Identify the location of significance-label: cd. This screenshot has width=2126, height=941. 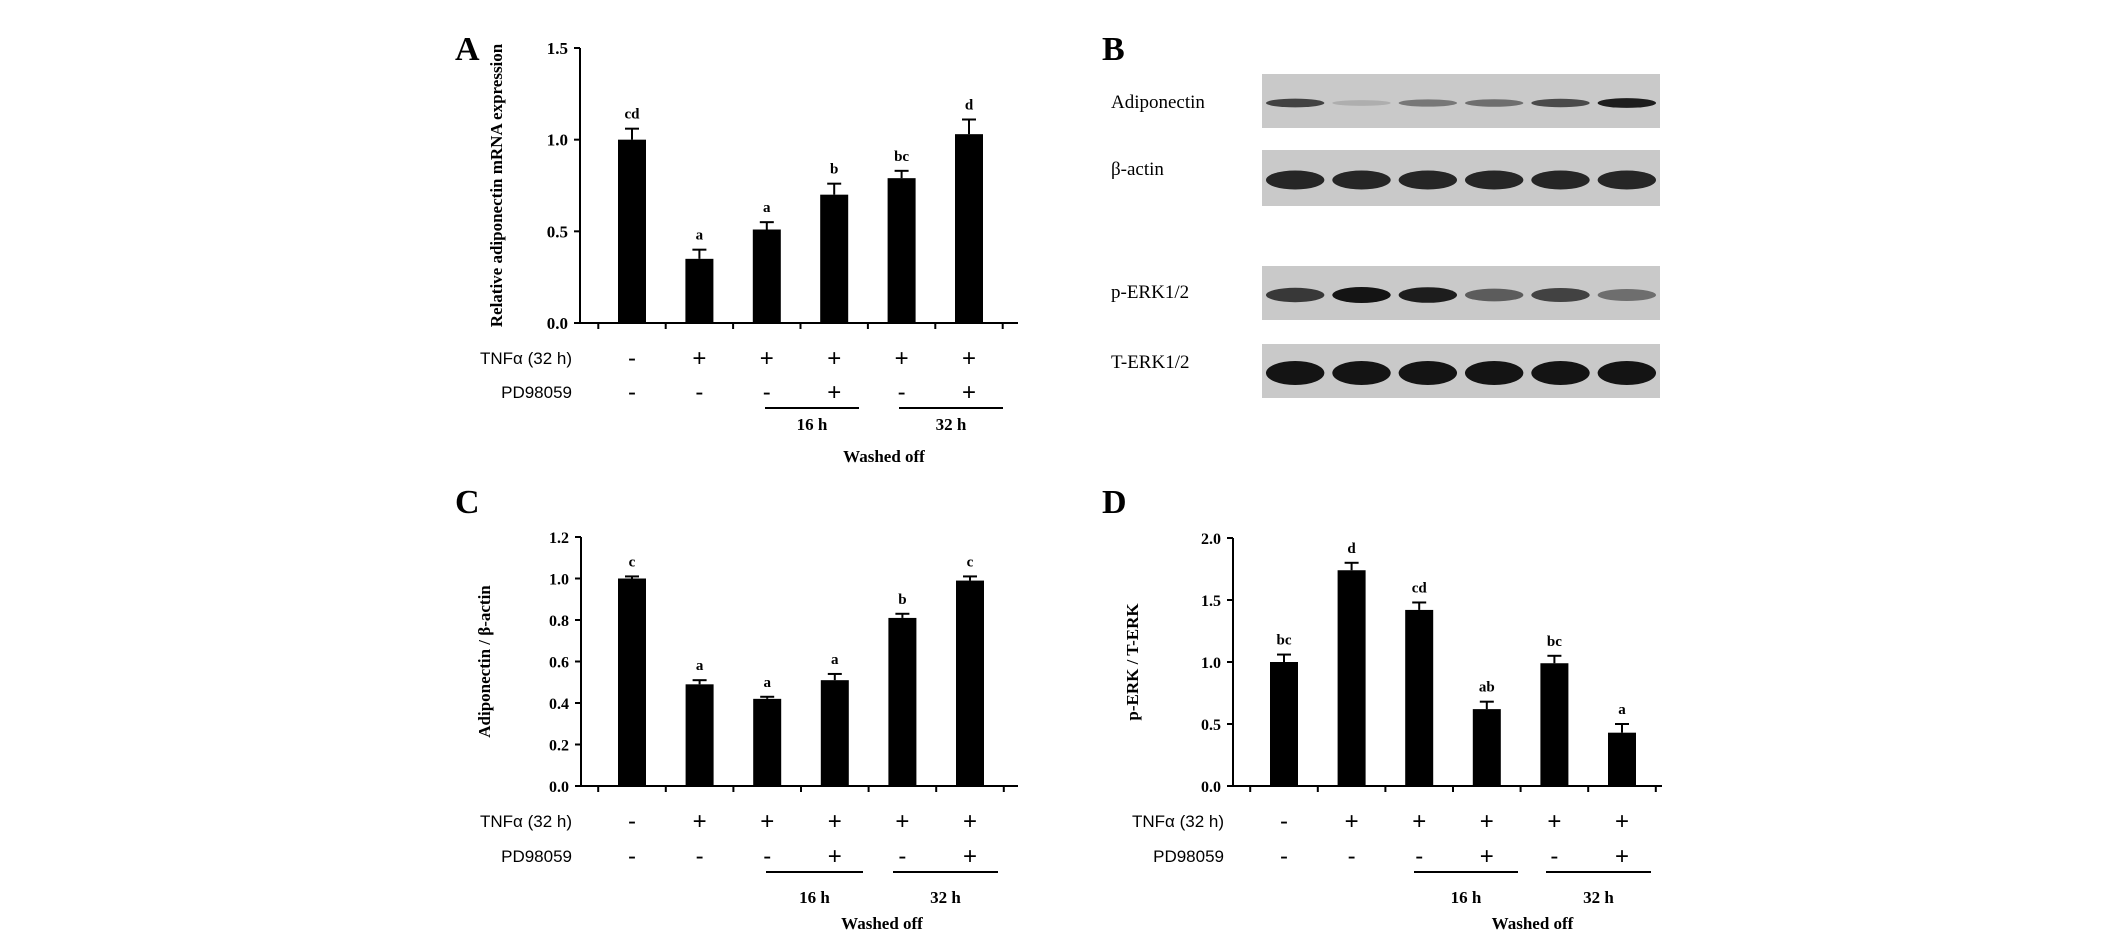
(633, 115).